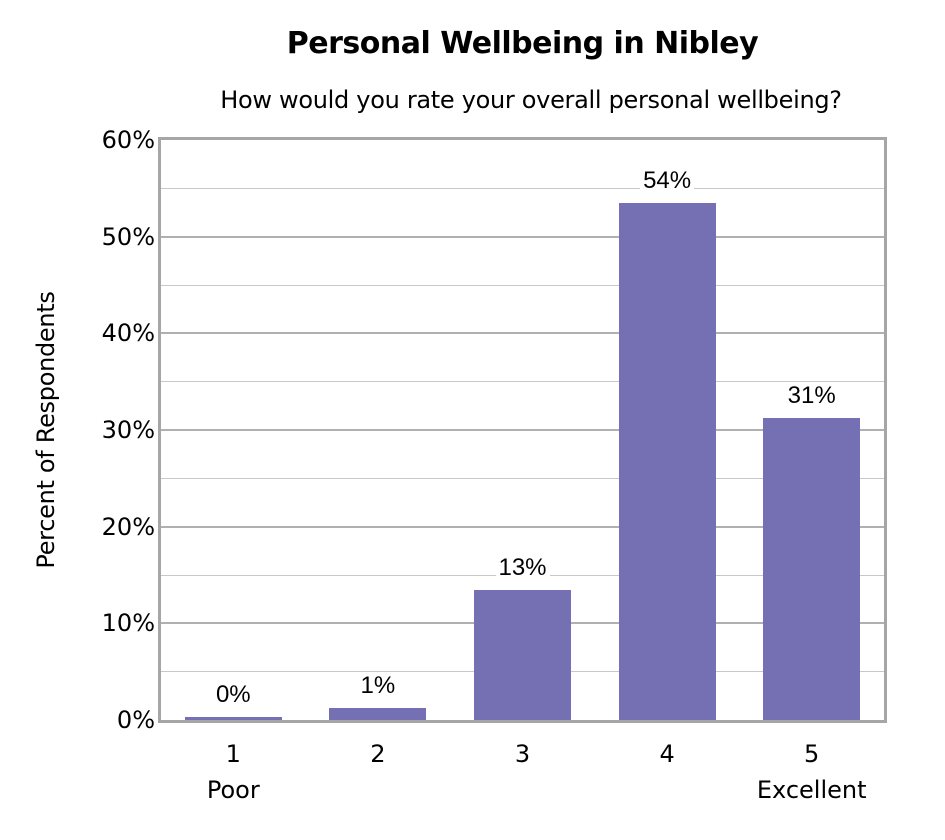  Describe the element at coordinates (233, 772) in the screenshot. I see `x-tick-label: 1 Poor` at that location.